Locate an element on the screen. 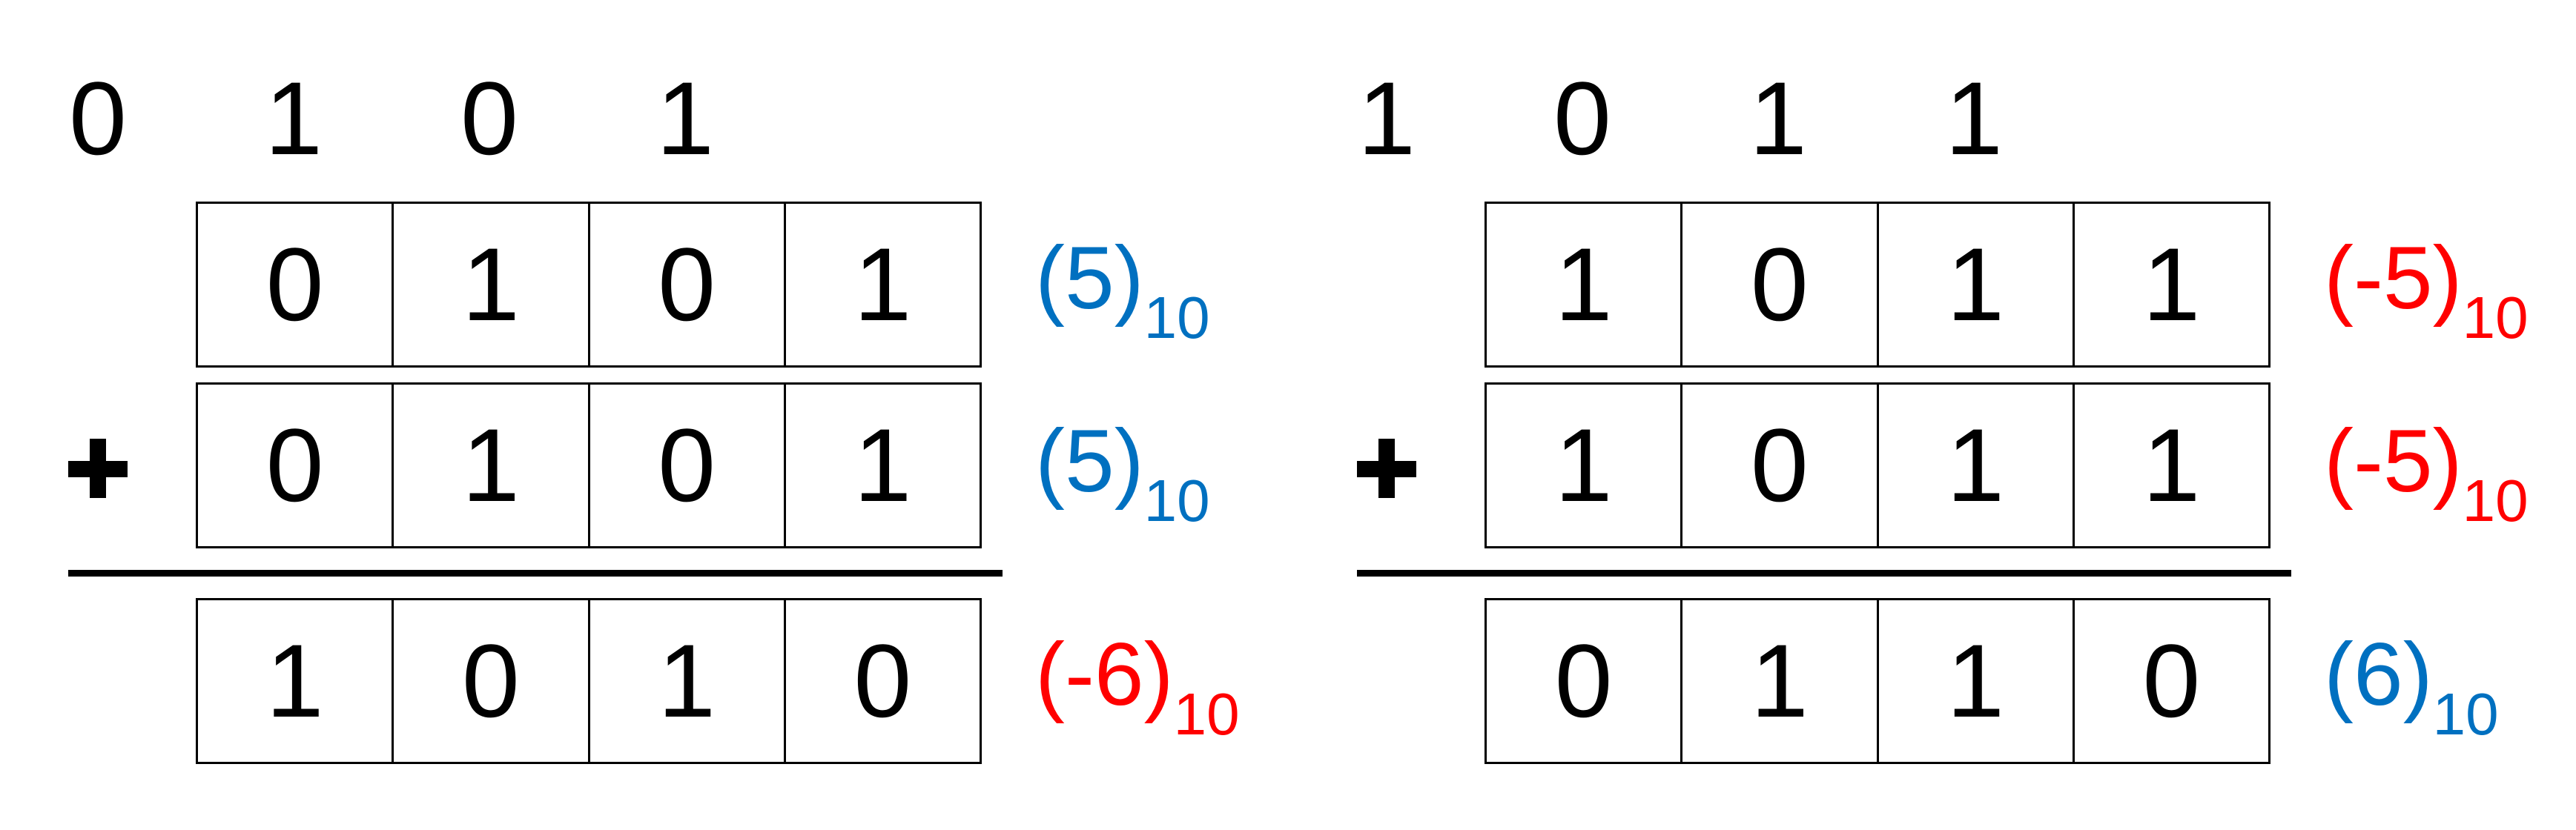  operand-b-decimal-value: (5)10 is located at coordinates (1122, 473).